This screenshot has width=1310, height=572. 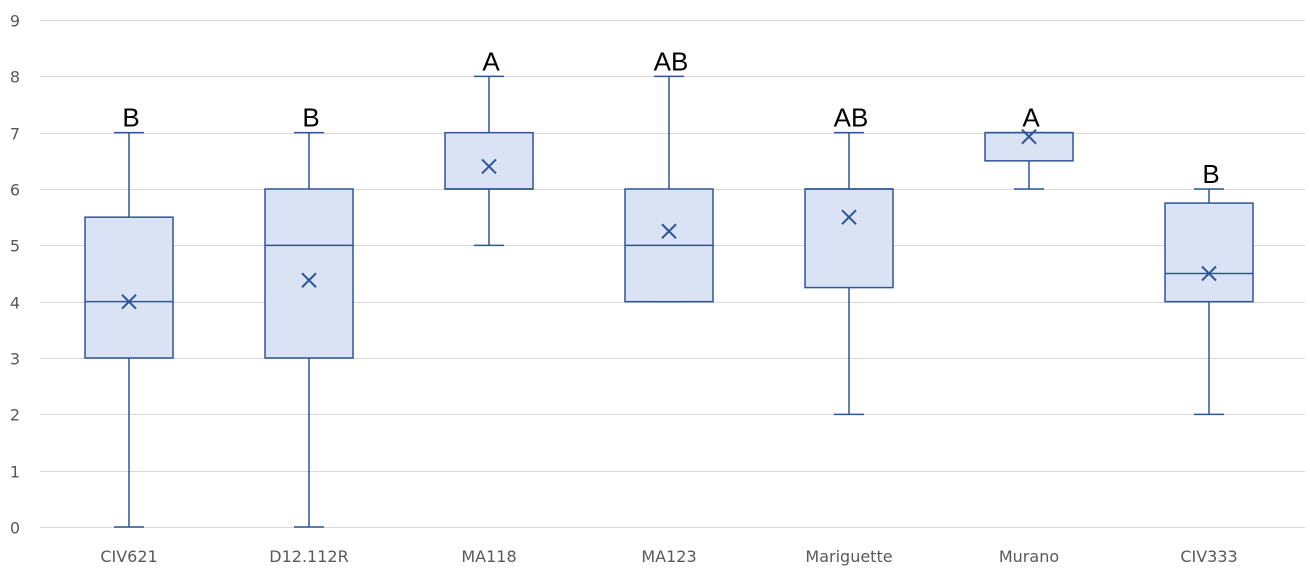 I want to click on box-CIV333: B, so click(x=1209, y=287).